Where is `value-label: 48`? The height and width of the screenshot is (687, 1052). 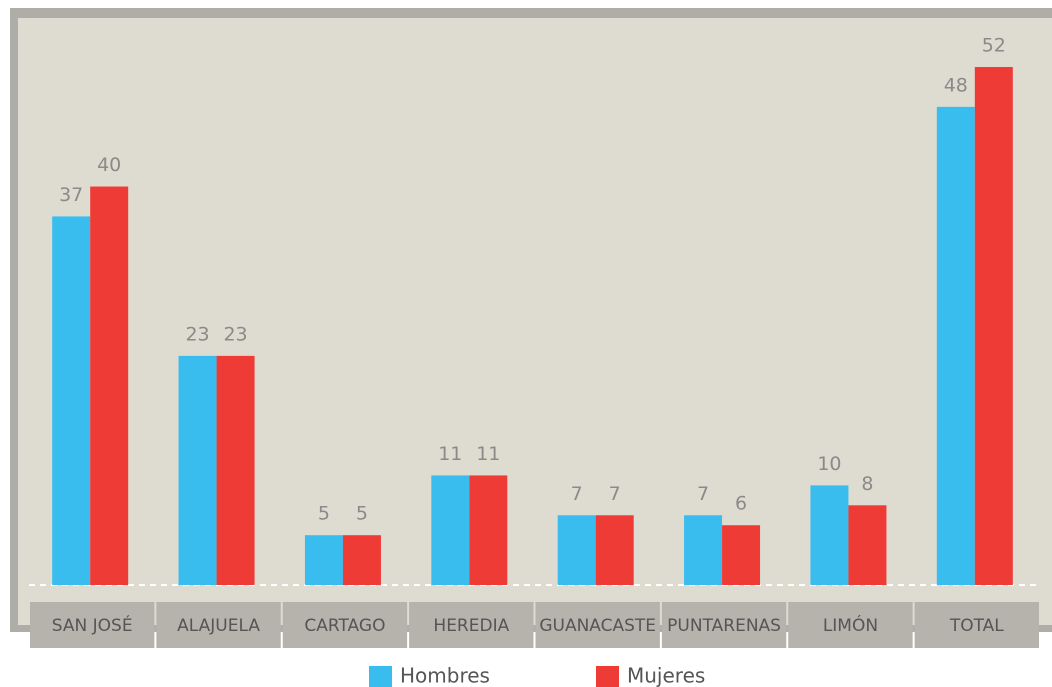
value-label: 48 is located at coordinates (956, 85).